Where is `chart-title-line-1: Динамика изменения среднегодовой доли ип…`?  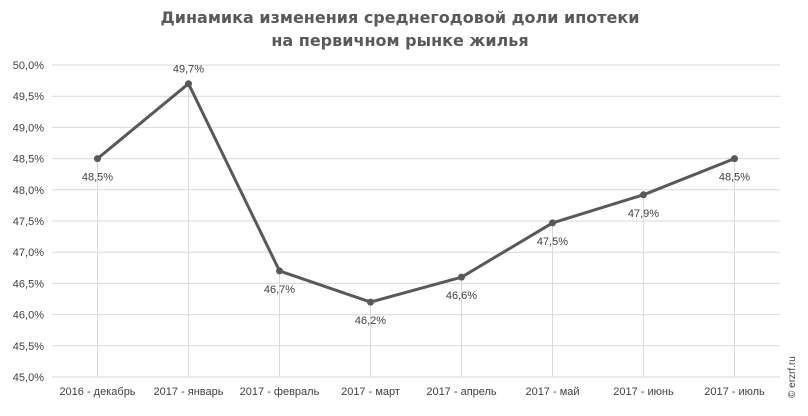
chart-title-line-1: Динамика изменения среднегодовой доли ип… is located at coordinates (400, 17).